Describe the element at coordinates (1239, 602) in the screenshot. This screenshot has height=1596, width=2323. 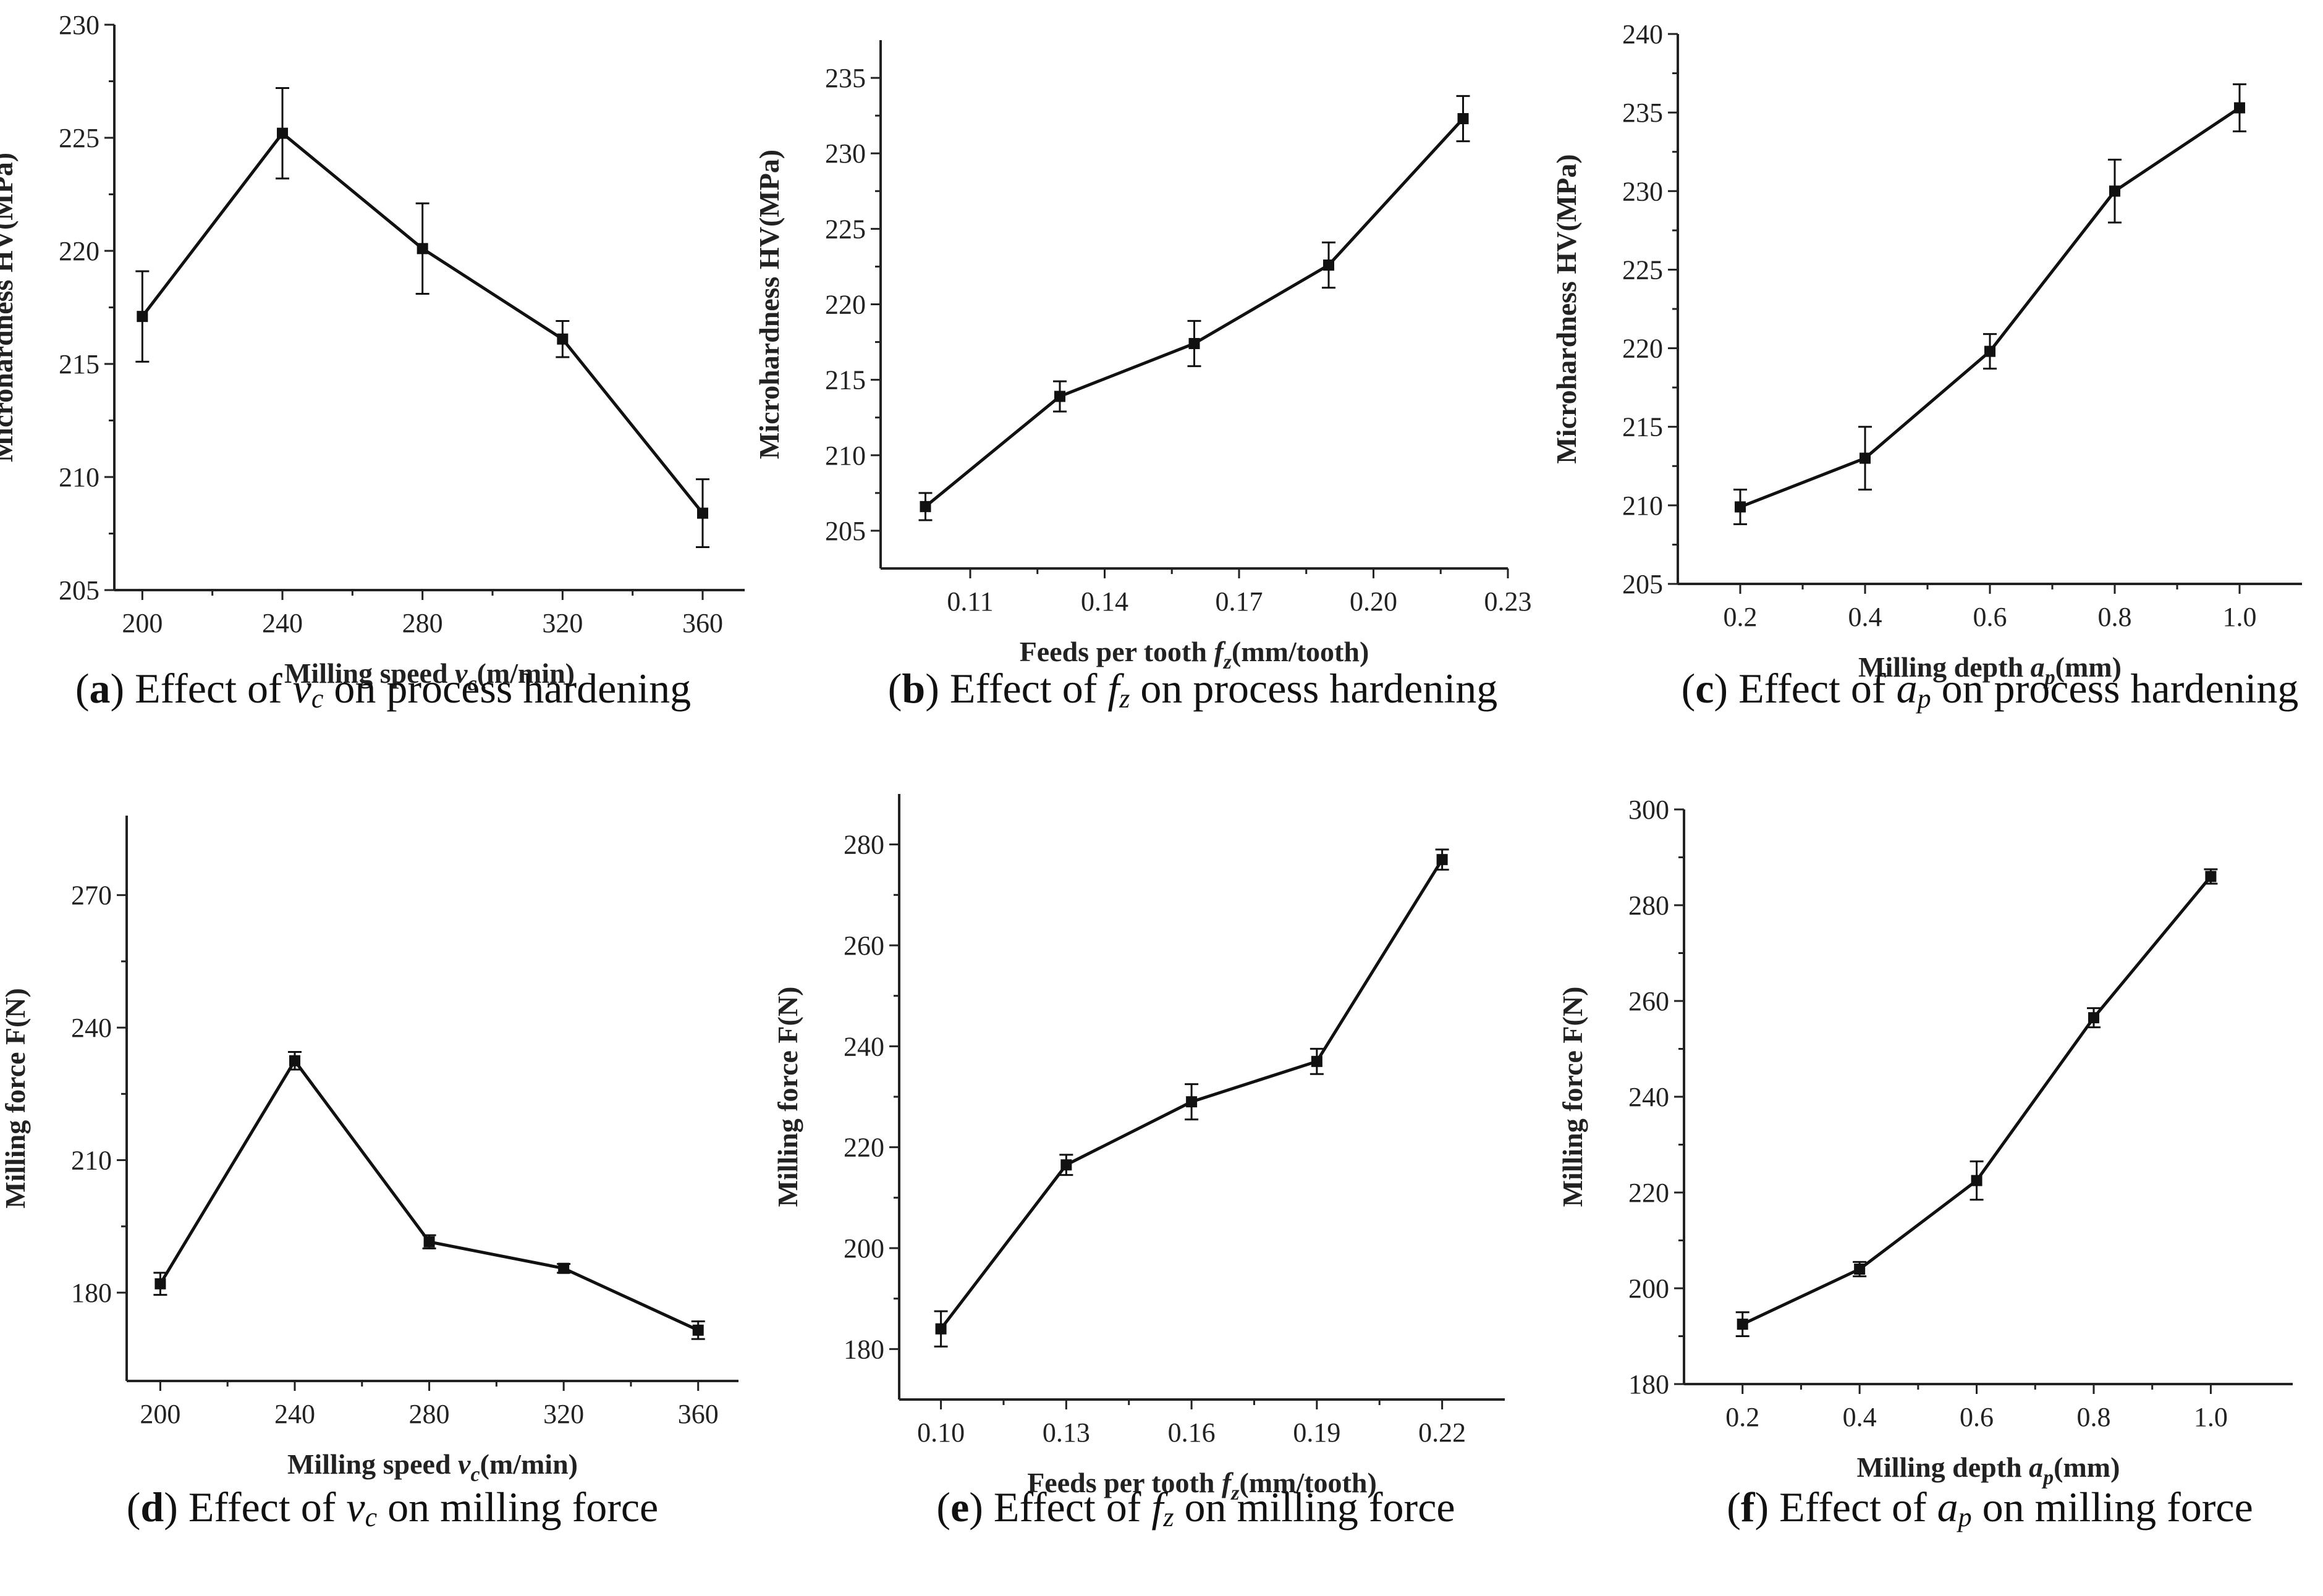
I see `x-tick-label: 0.17` at that location.